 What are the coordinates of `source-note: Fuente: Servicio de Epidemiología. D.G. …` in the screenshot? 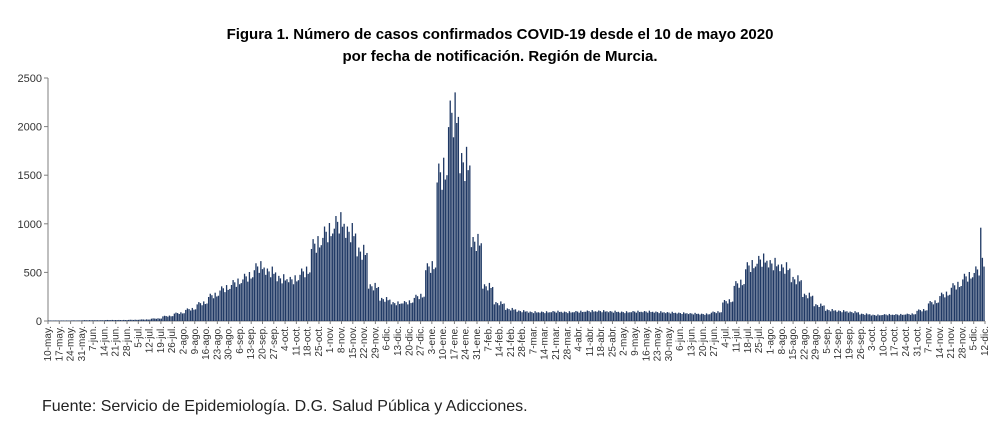 It's located at (285, 406).